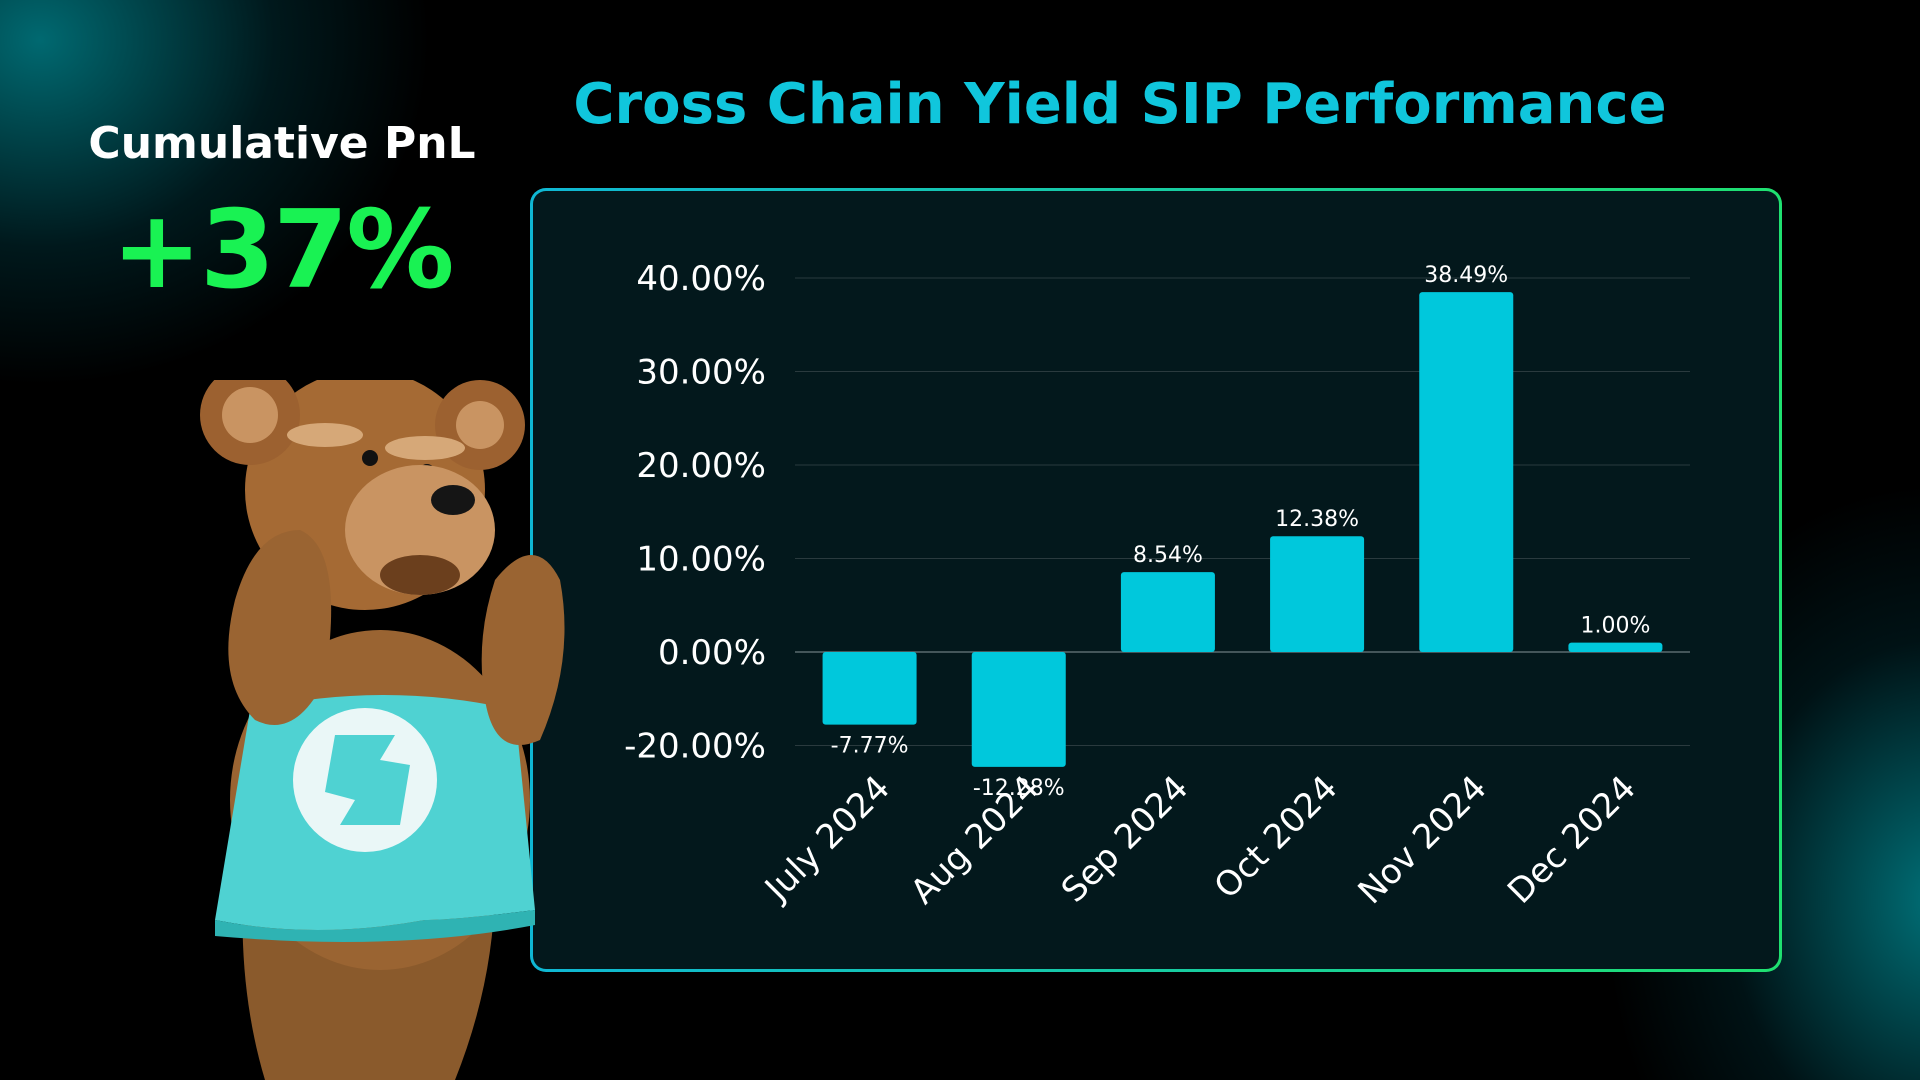  Describe the element at coordinates (1466, 275) in the screenshot. I see `data-label: 38.49%` at that location.